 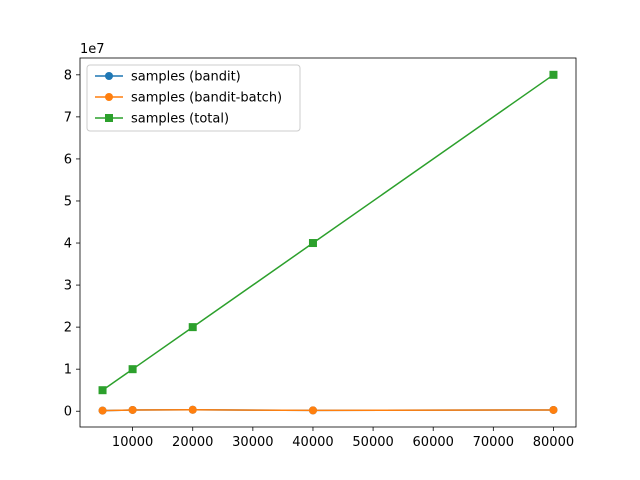 What do you see at coordinates (68, 201) in the screenshot?
I see `y-tick-label-5: 5` at bounding box center [68, 201].